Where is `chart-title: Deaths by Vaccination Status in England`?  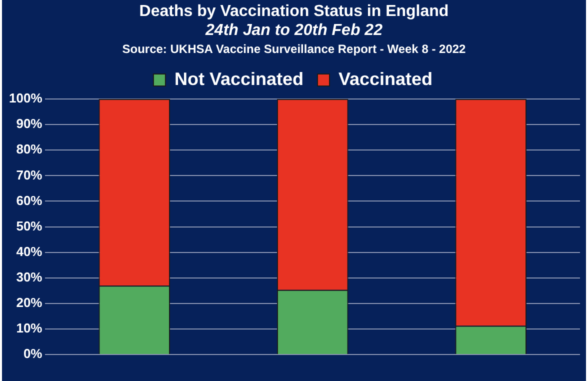 chart-title: Deaths by Vaccination Status in England is located at coordinates (294, 11).